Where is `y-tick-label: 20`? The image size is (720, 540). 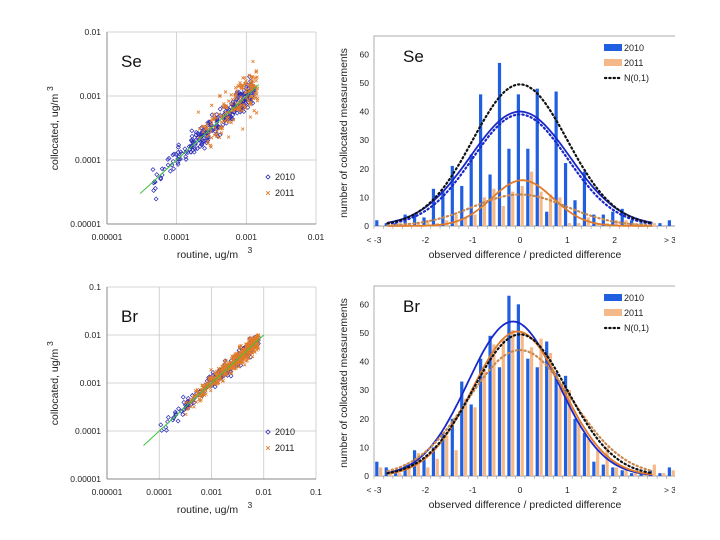
y-tick-label: 20 is located at coordinates (365, 169).